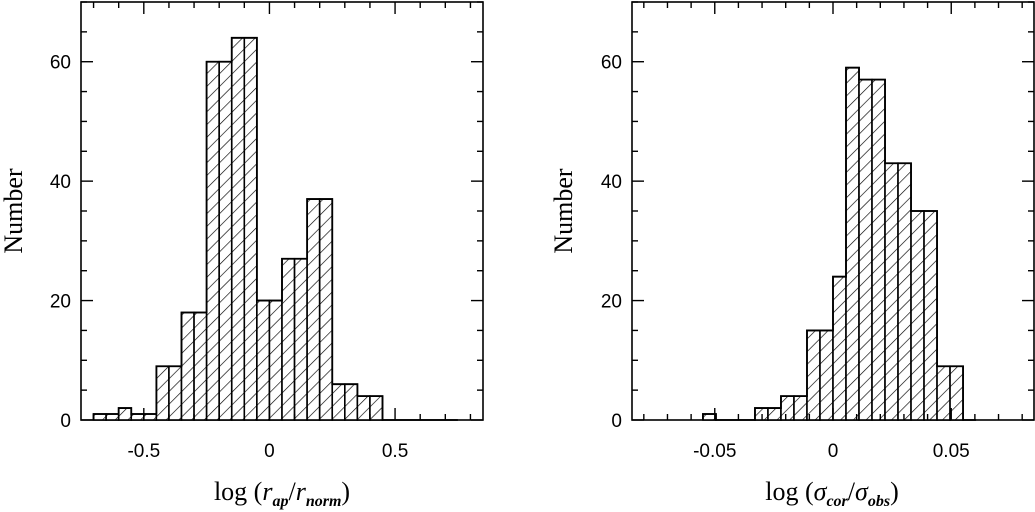 The width and height of the screenshot is (1035, 512). Describe the element at coordinates (282, 493) in the screenshot. I see `x-axis-title: log (rap/rnorm)` at that location.